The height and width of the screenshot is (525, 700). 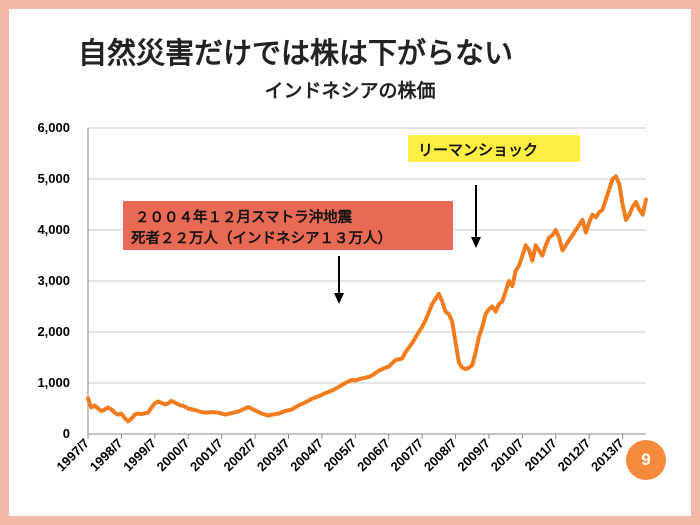 I want to click on x-tick-label: 2000/7, so click(x=173, y=455).